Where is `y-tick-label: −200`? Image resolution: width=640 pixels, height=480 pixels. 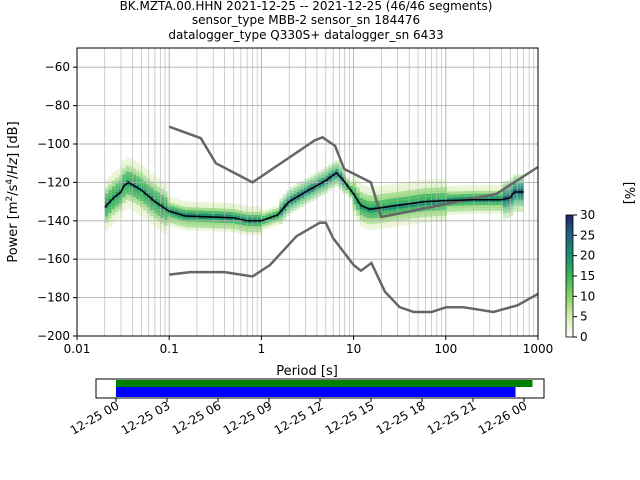
y-tick-label: −200 is located at coordinates (53, 336).